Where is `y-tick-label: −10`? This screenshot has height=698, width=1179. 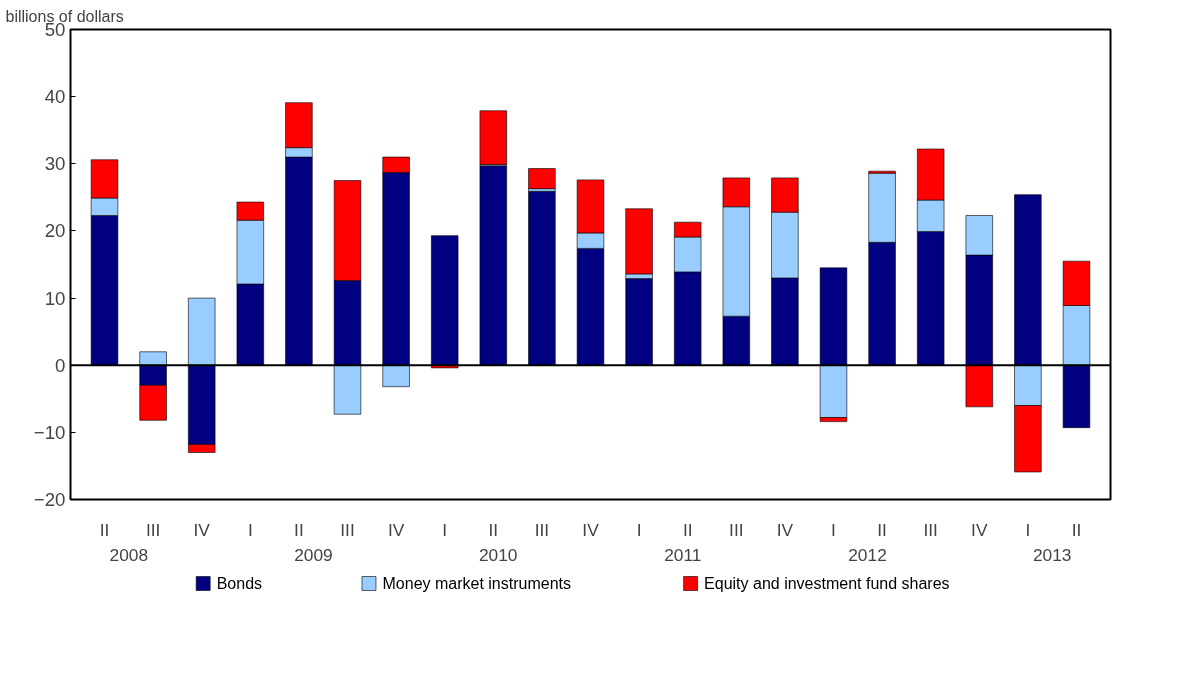 y-tick-label: −10 is located at coordinates (49, 432).